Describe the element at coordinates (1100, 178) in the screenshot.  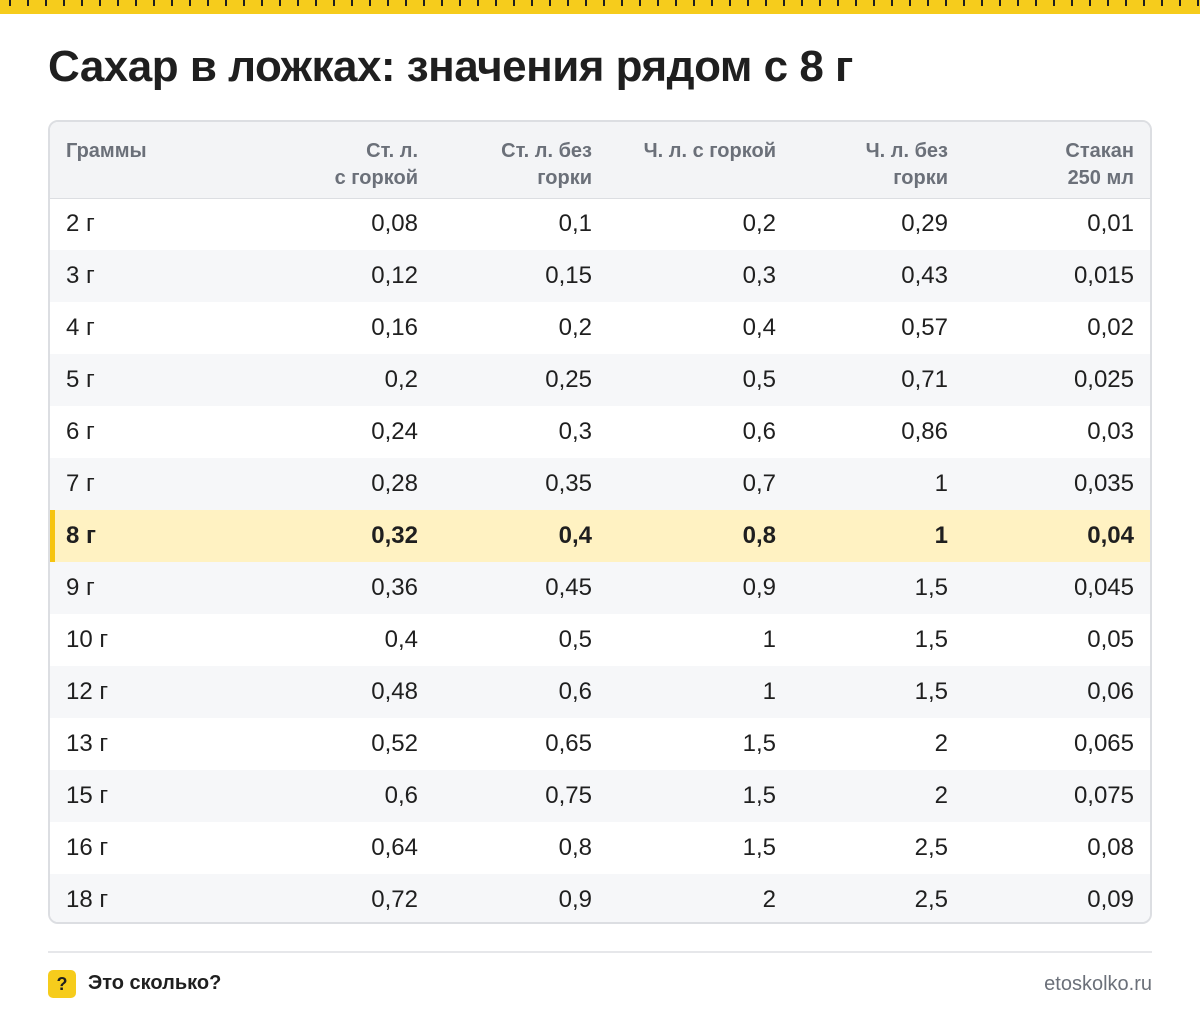
I see `column-header-line: 250 мл` at that location.